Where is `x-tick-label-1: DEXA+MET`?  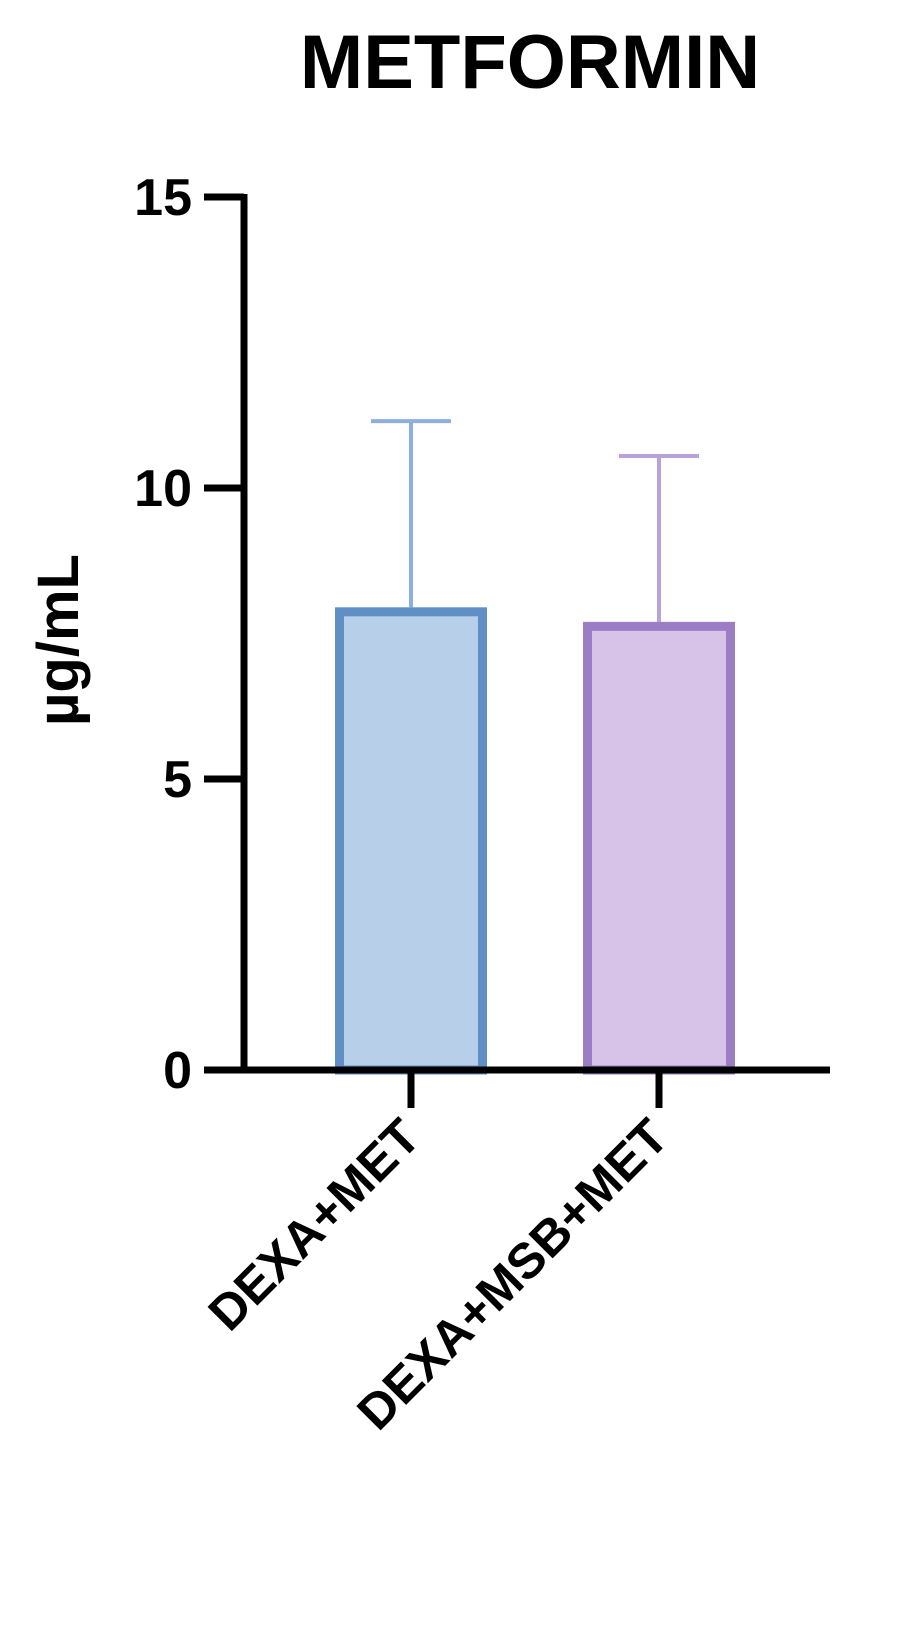
x-tick-label-1: DEXA+MET is located at coordinates (314, 1224).